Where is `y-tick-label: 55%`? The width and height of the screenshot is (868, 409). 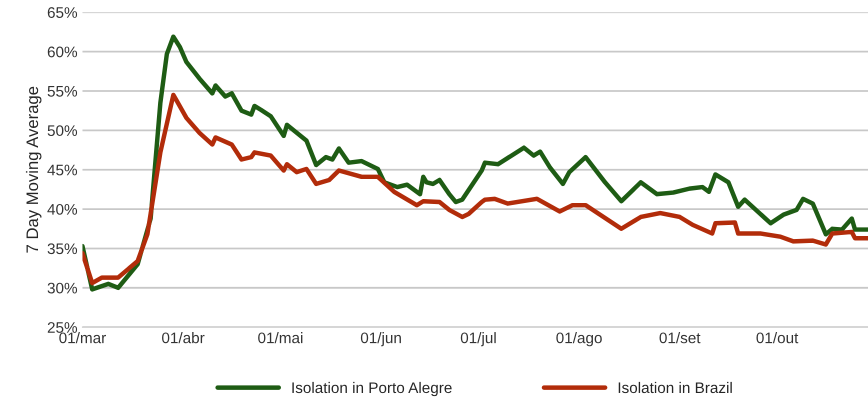
y-tick-label: 55% is located at coordinates (63, 91).